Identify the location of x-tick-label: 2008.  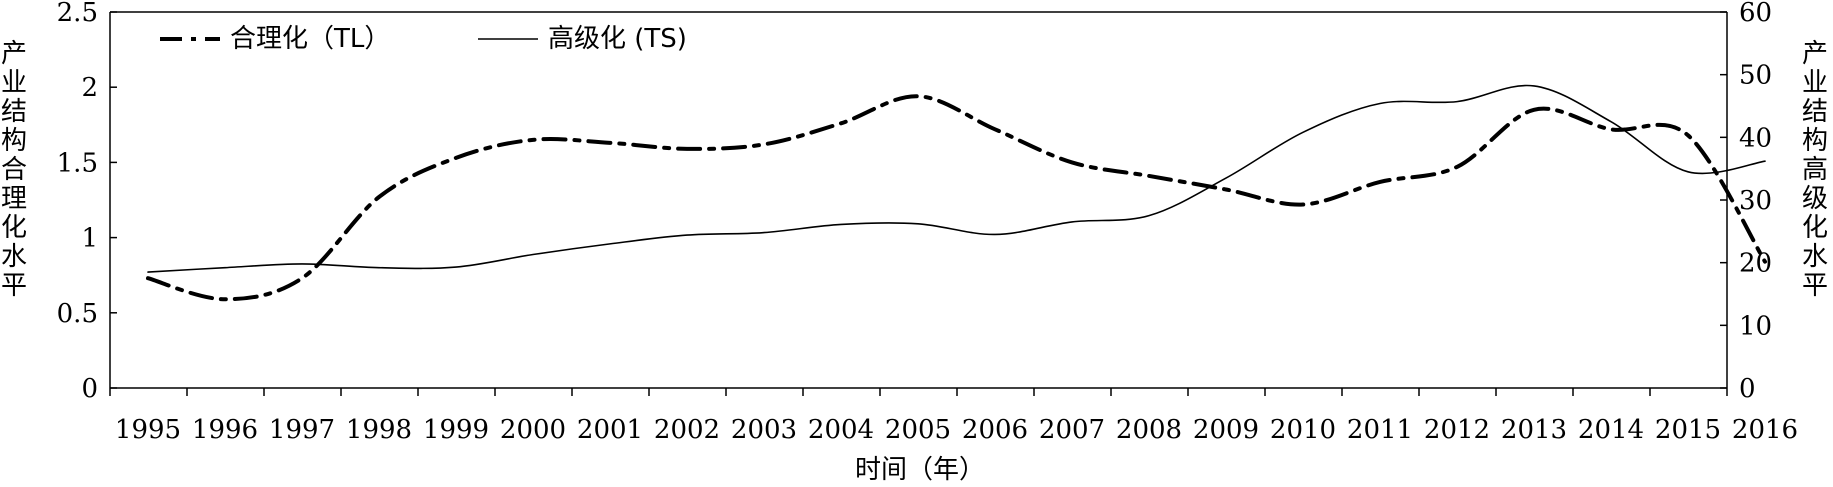
(1149, 430).